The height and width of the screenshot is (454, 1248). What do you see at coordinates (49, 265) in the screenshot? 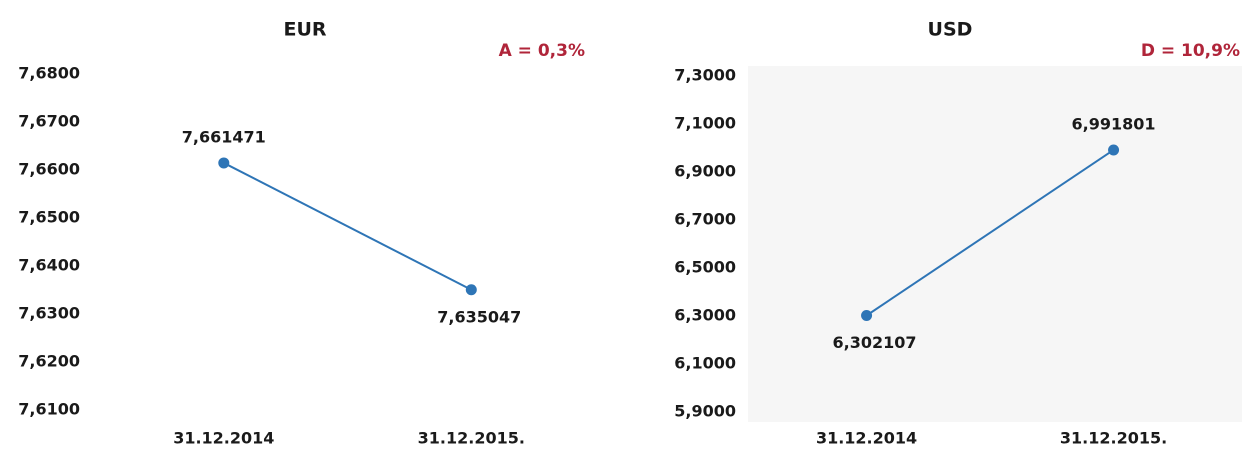
I see `y-tick-label: 7,6400` at bounding box center [49, 265].